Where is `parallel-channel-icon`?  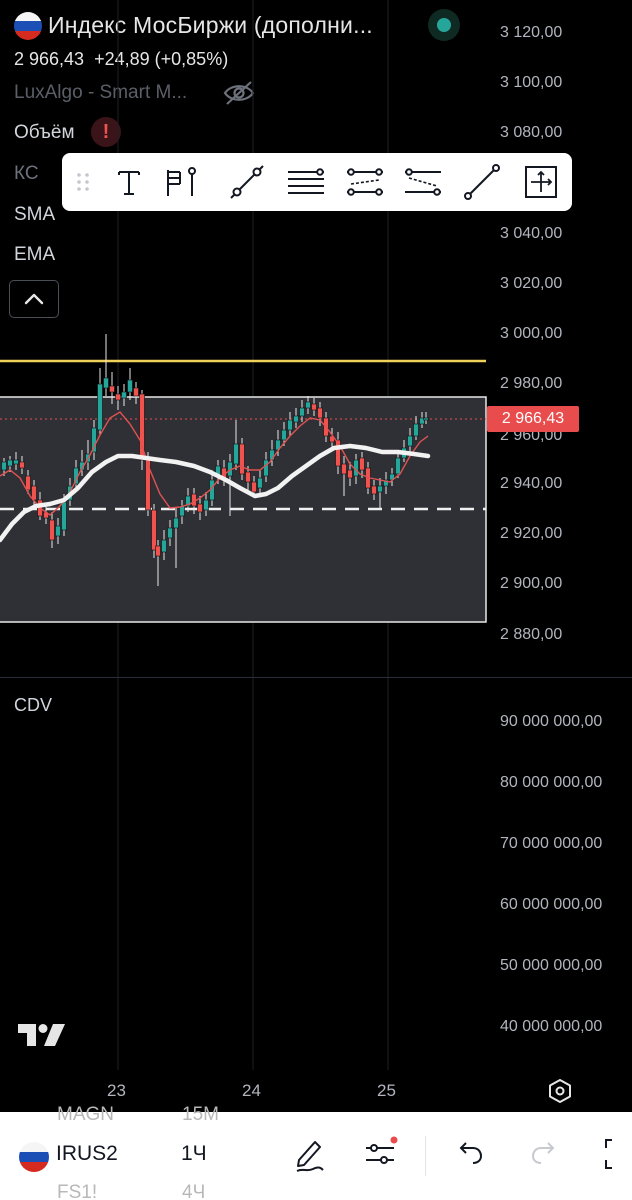
parallel-channel-icon is located at coordinates (365, 182).